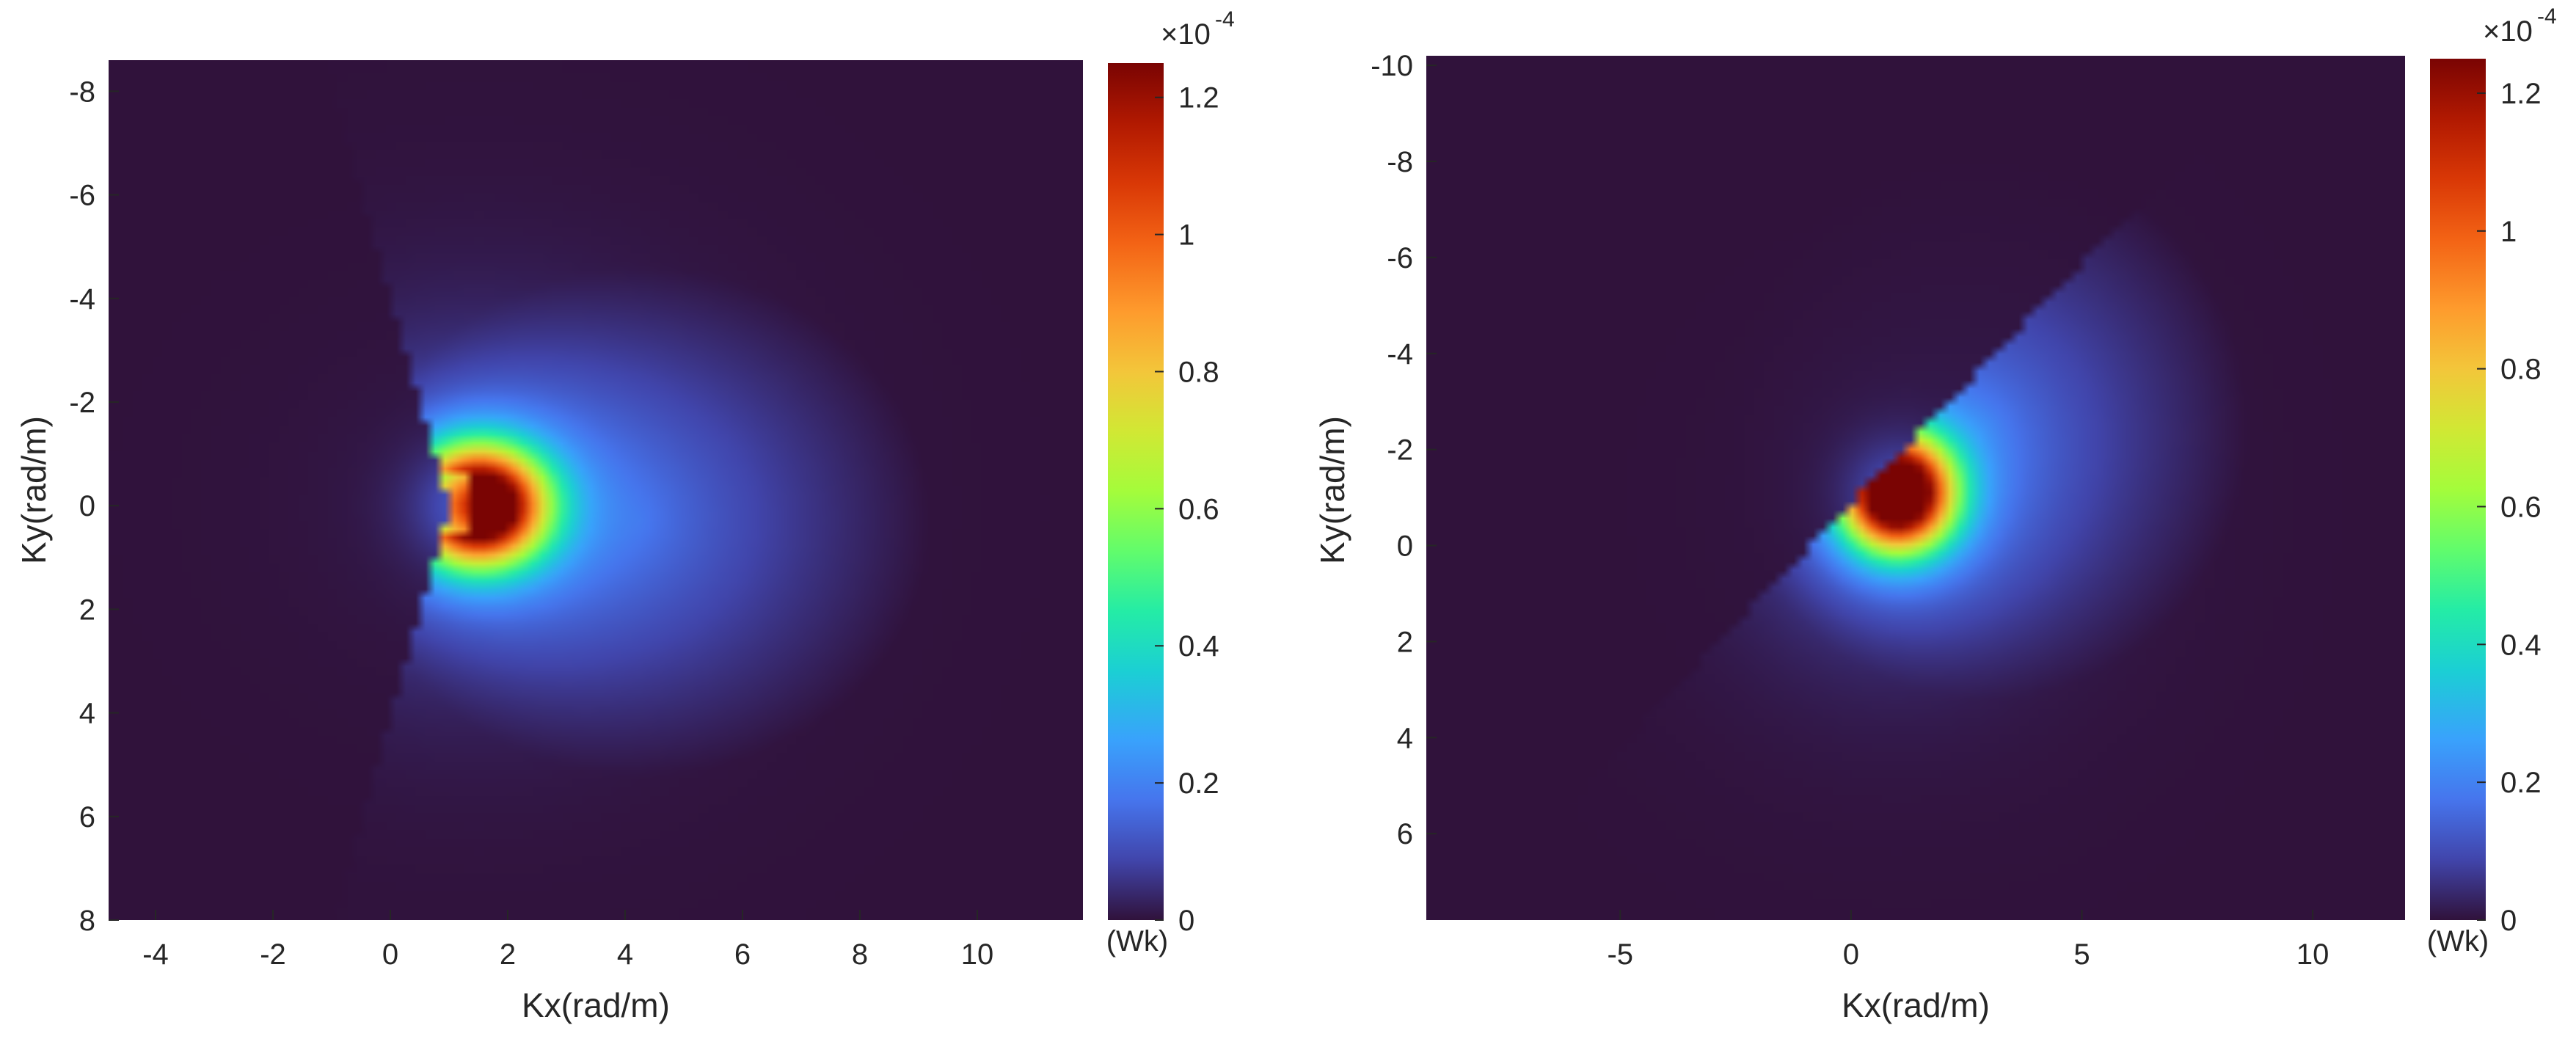 The height and width of the screenshot is (1047, 2576). I want to click on left-x-axis-label: Kx(rad/m), so click(596, 1005).